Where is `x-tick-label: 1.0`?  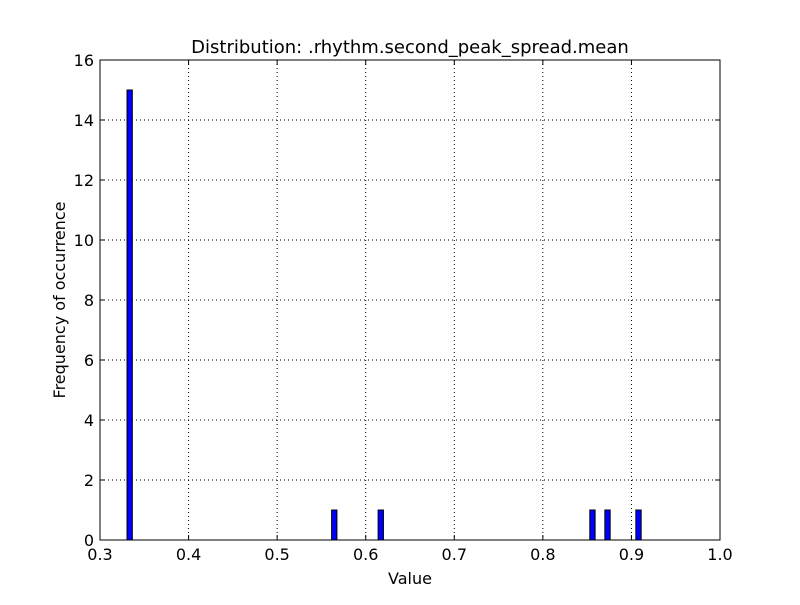
x-tick-label: 1.0 is located at coordinates (719, 554).